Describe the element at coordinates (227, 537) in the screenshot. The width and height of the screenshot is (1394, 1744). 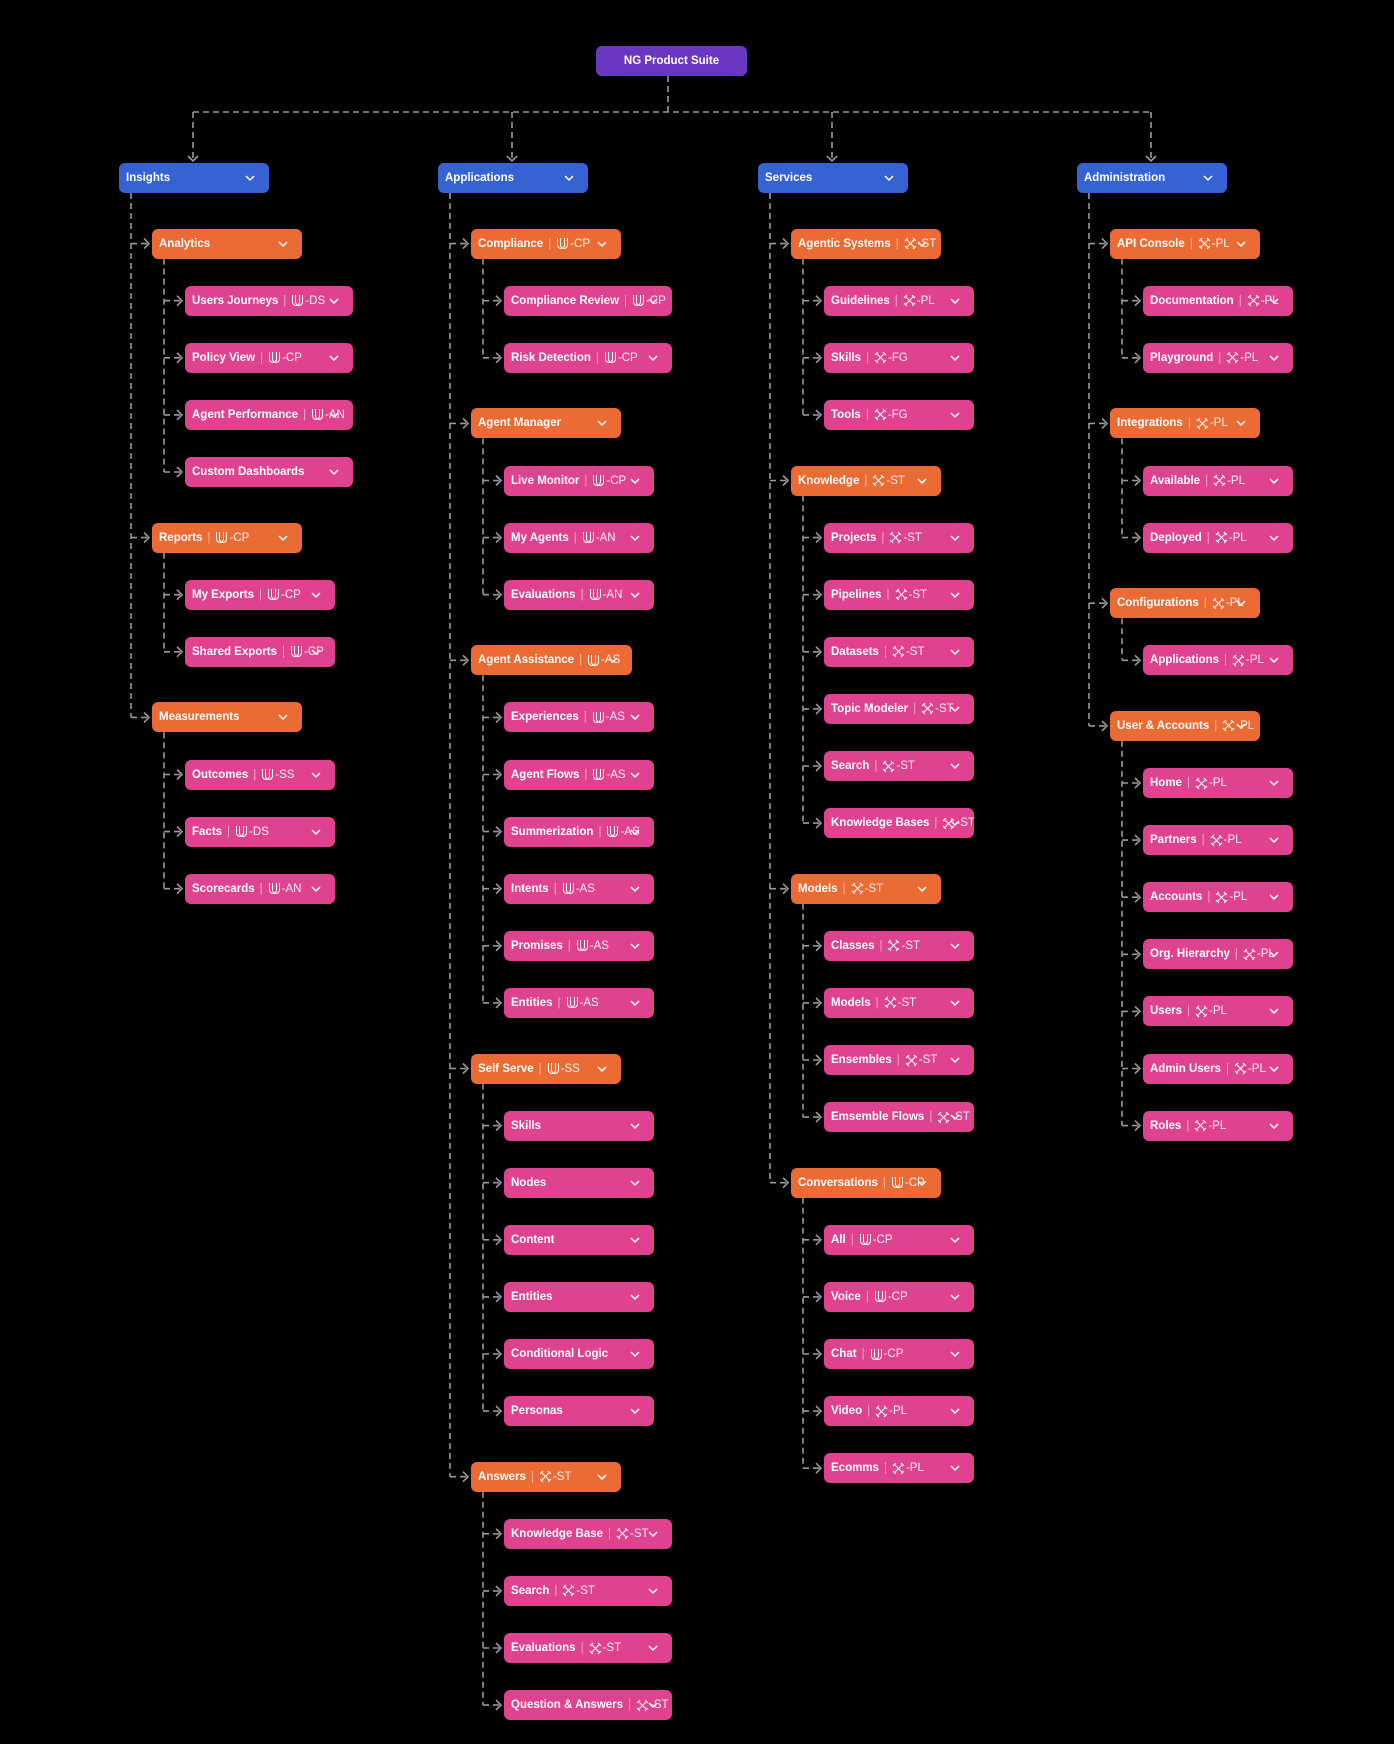
I see `group-reports: Reports | CP` at that location.